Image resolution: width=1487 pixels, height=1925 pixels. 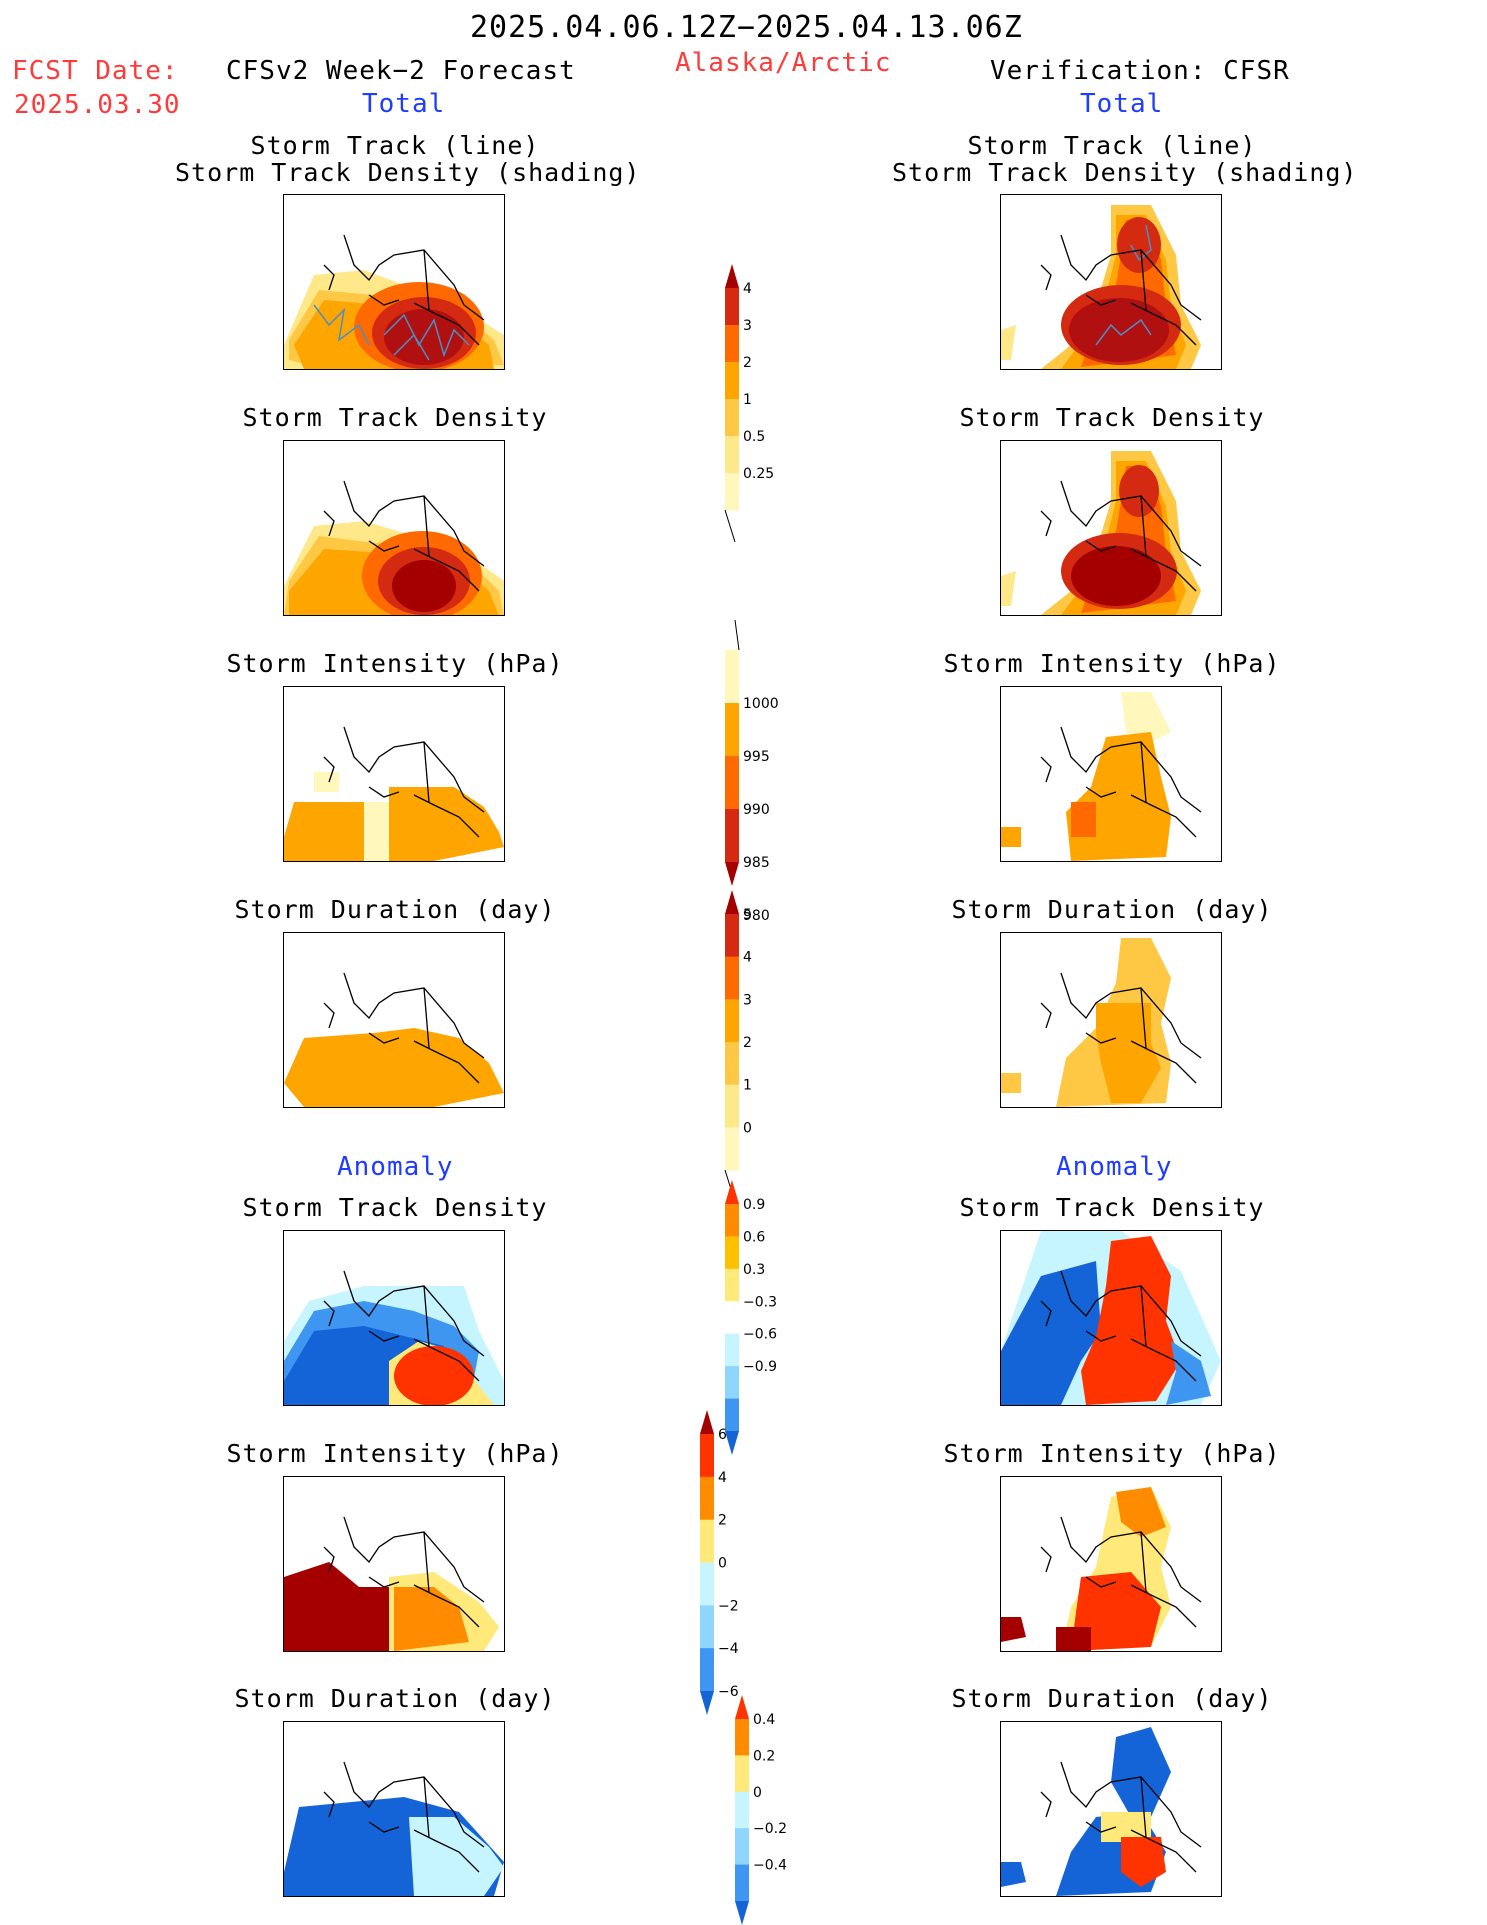 What do you see at coordinates (747, 1000) in the screenshot?
I see `colorbar-tick-label: 3` at bounding box center [747, 1000].